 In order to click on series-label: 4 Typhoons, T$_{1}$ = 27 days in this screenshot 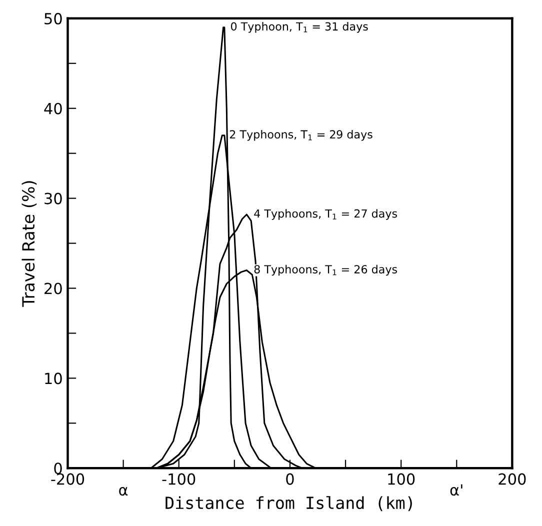, I will do `click(326, 214)`.